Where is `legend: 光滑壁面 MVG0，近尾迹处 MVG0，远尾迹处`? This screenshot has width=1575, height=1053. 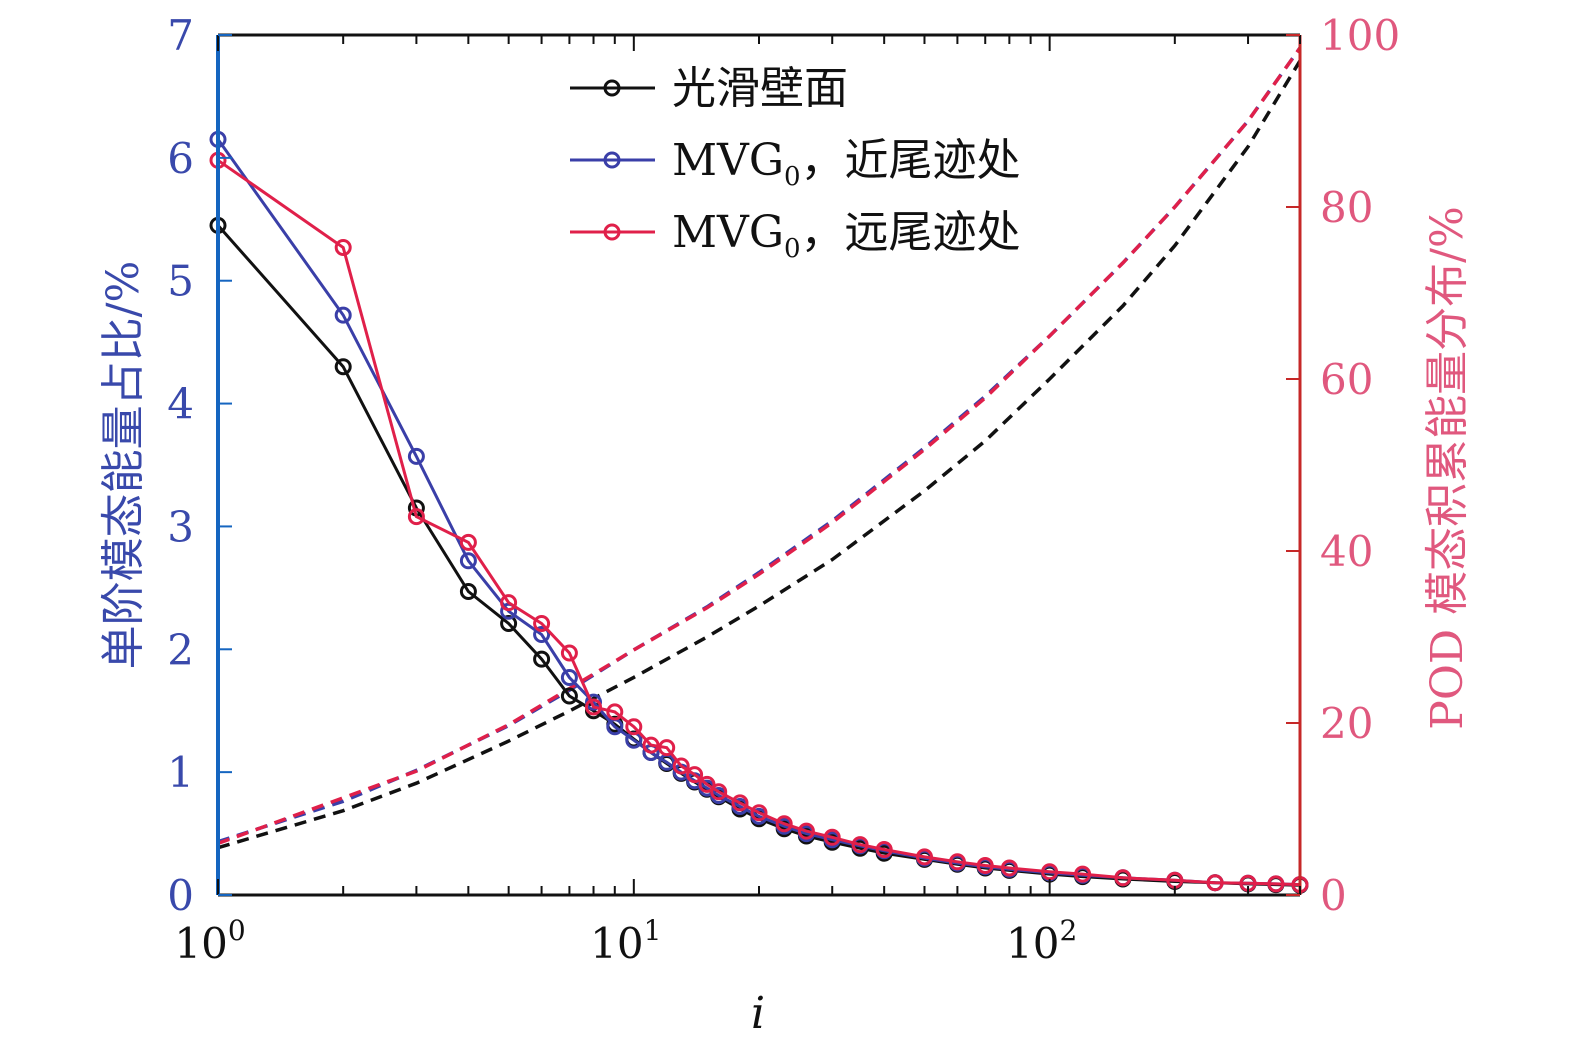 legend: 光滑壁面 MVG0，近尾迹处 MVG0，远尾迹处 is located at coordinates (795, 163).